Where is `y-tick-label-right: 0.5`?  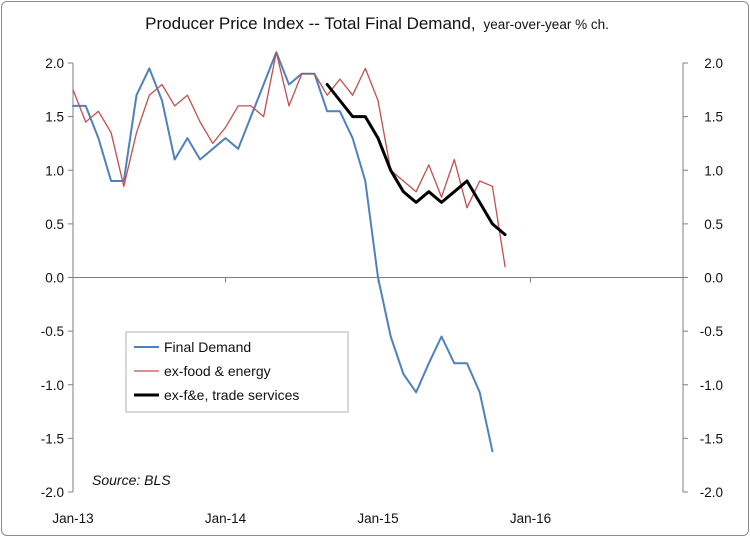 y-tick-label-right: 0.5 is located at coordinates (713, 224).